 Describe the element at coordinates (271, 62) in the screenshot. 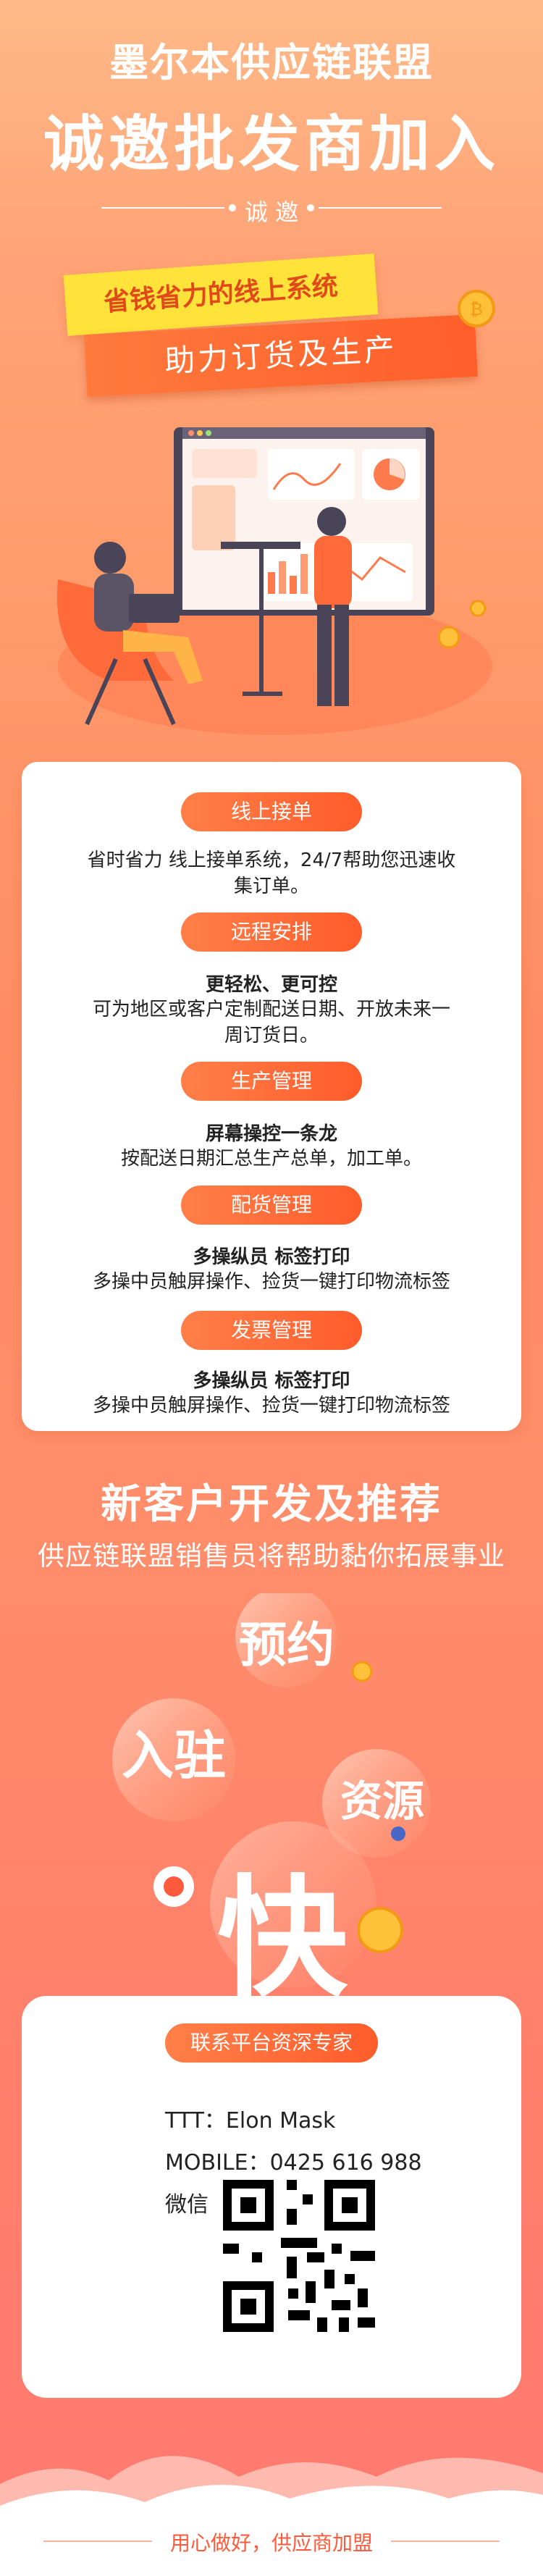

I see `page-title: 墨尔本供应链联盟` at that location.